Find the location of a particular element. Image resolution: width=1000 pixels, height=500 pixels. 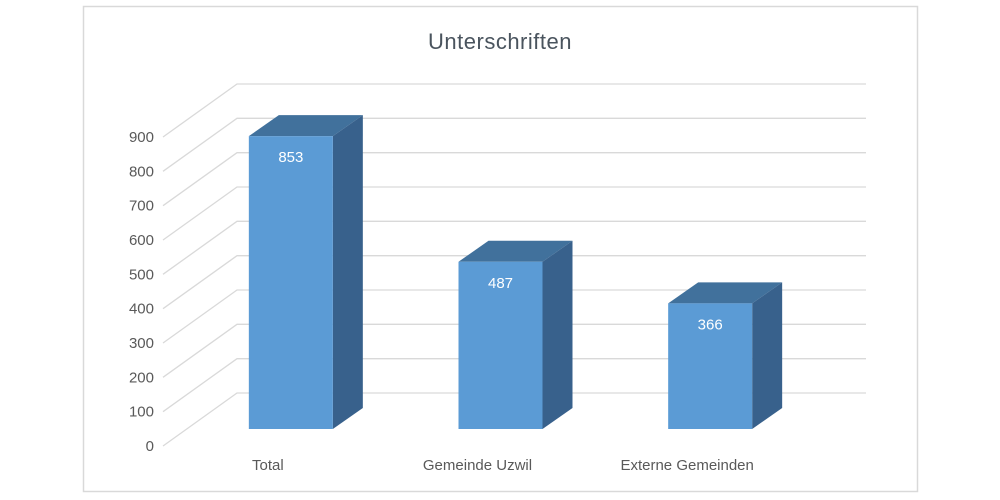

y-tick-label-500: 500 is located at coordinates (141, 274).